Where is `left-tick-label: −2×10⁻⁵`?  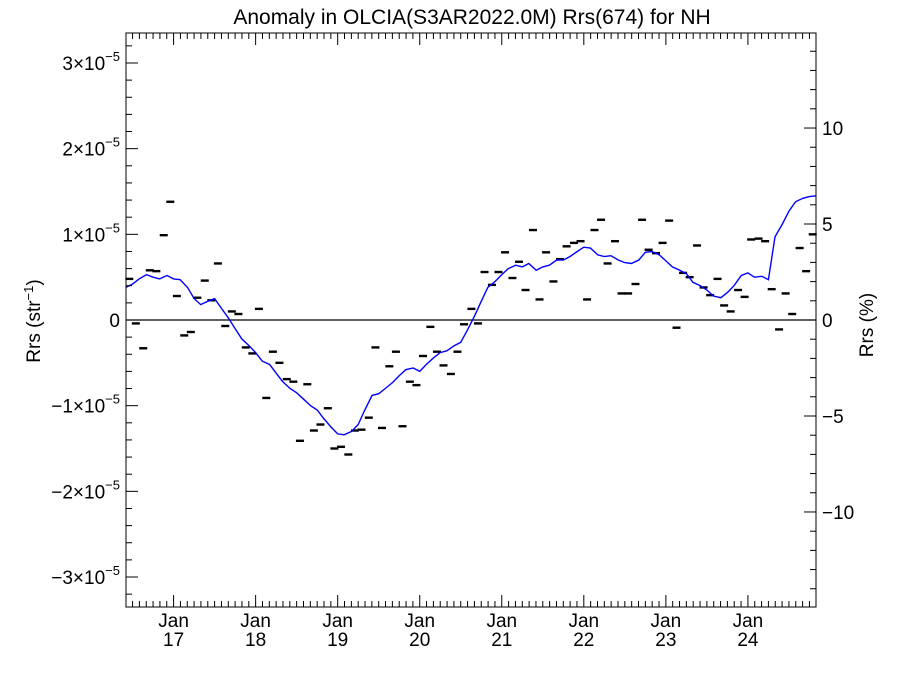
left-tick-label: −2×10⁻⁵ is located at coordinates (85, 490).